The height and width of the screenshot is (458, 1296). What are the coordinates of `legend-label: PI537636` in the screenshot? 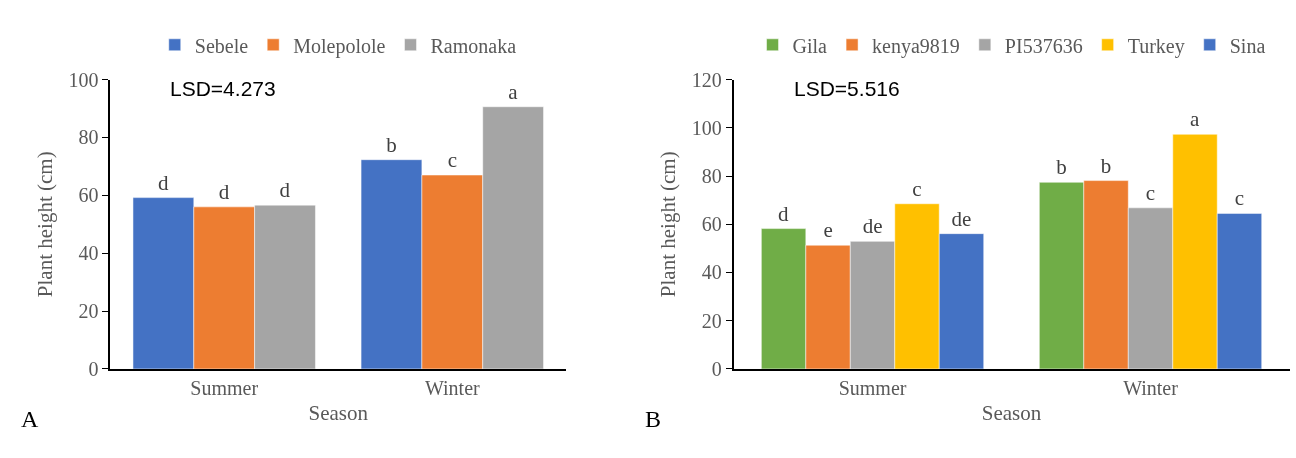 It's located at (1043, 45).